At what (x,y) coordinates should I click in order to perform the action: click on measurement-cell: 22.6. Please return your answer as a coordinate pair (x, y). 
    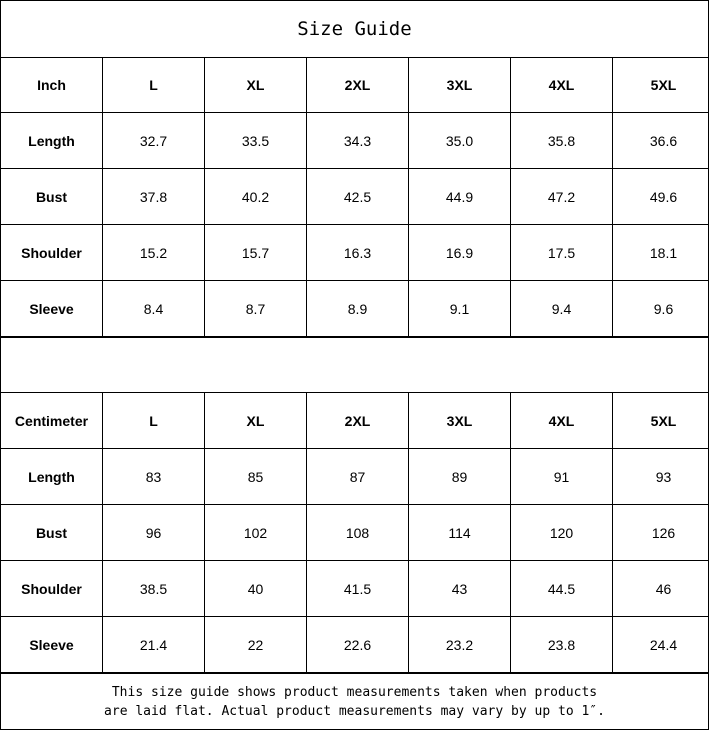
    Looking at the image, I should click on (357, 644).